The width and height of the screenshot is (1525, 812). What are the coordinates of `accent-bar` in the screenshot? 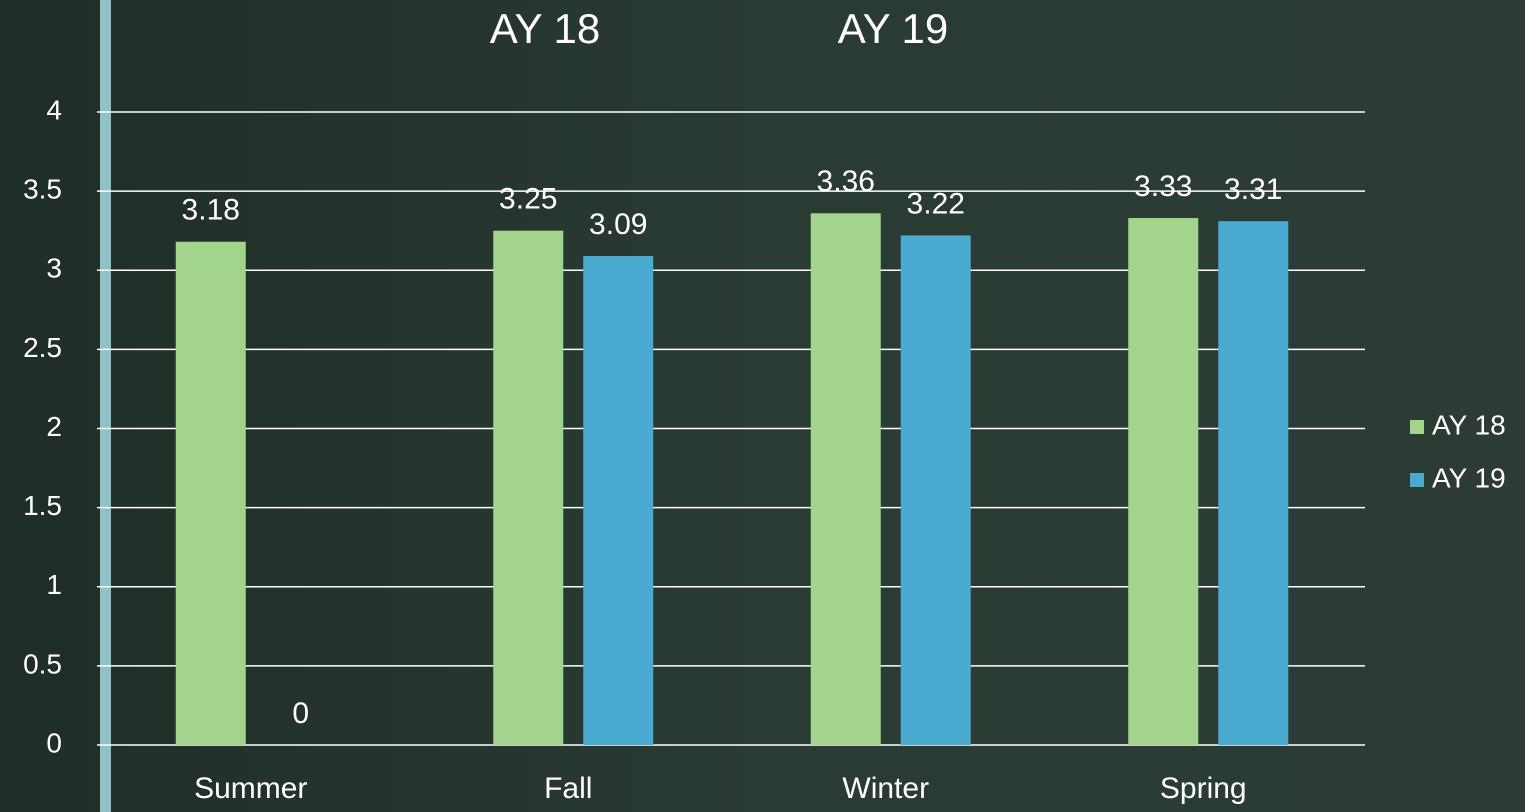 It's located at (105, 406).